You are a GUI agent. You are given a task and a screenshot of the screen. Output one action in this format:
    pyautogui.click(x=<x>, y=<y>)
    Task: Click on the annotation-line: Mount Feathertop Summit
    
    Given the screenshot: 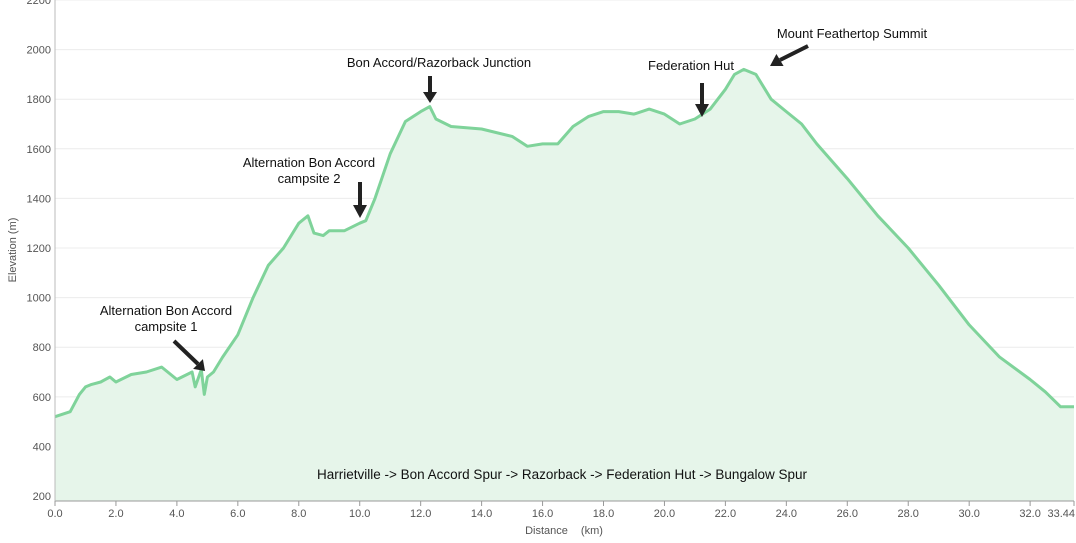 What is the action you would take?
    pyautogui.click(x=852, y=33)
    